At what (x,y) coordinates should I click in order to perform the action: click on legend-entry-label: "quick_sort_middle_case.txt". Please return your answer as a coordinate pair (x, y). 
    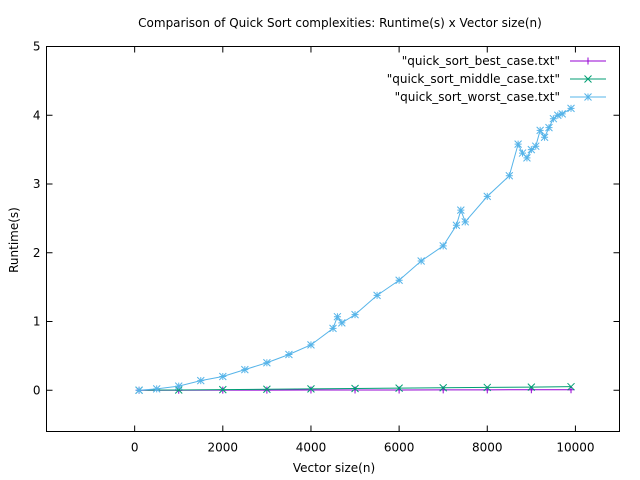
    Looking at the image, I should click on (473, 79).